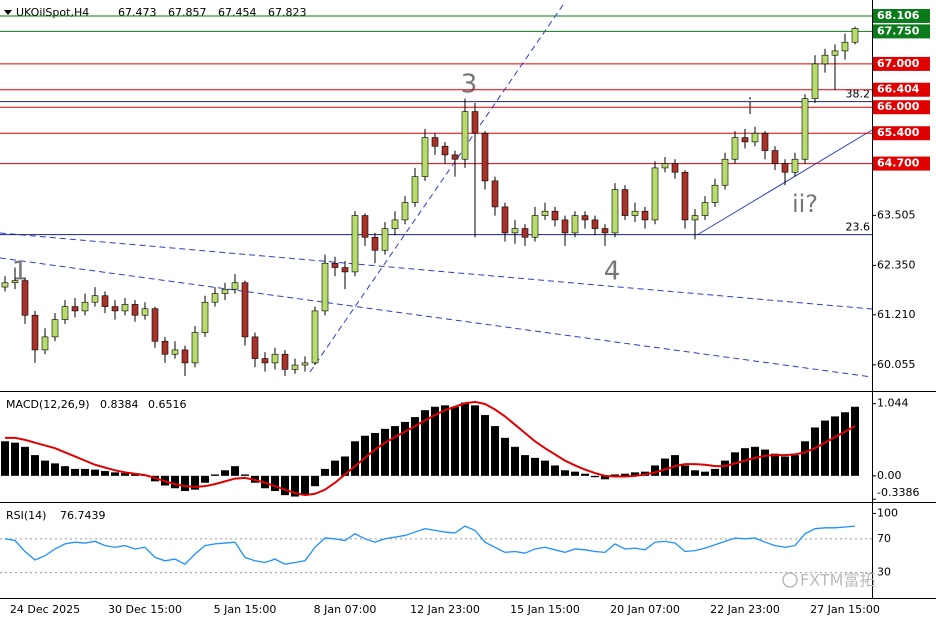 This screenshot has width=936, height=624. Describe the element at coordinates (137, 12) in the screenshot. I see `header-value: 67.473` at that location.